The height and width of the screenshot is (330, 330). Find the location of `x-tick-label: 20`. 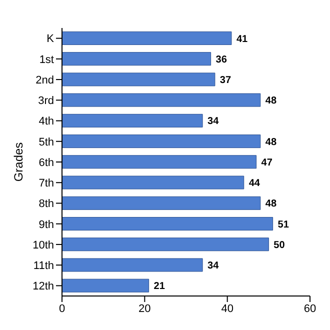

x-tick-label: 20 is located at coordinates (144, 308).